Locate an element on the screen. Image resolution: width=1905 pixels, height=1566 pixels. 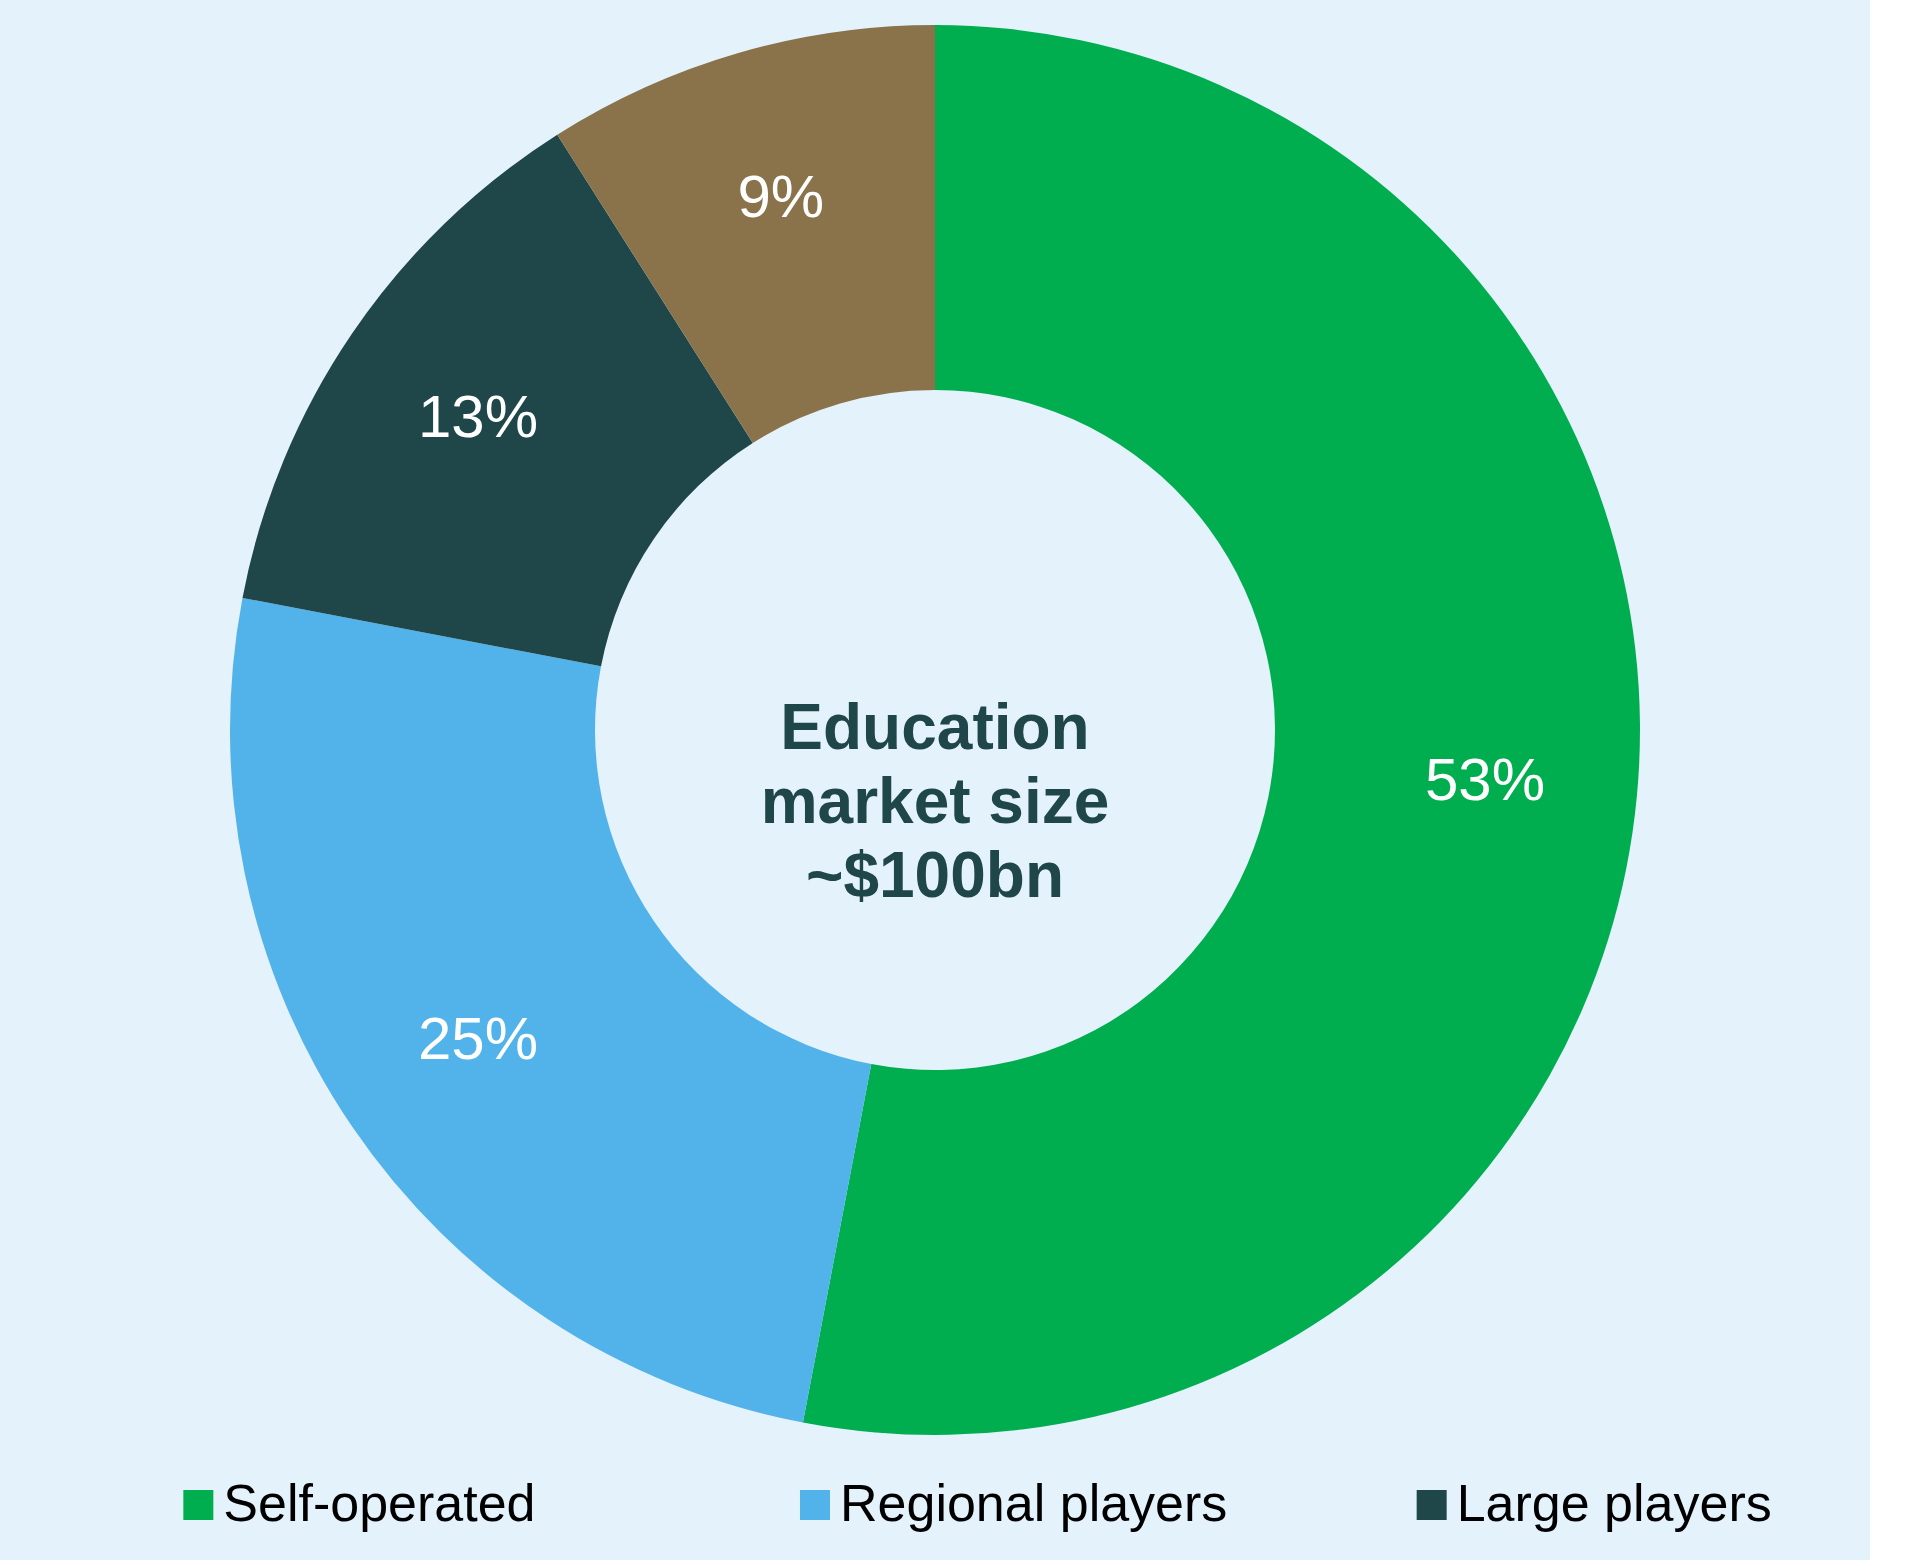
data-label: 25% is located at coordinates (478, 1038).